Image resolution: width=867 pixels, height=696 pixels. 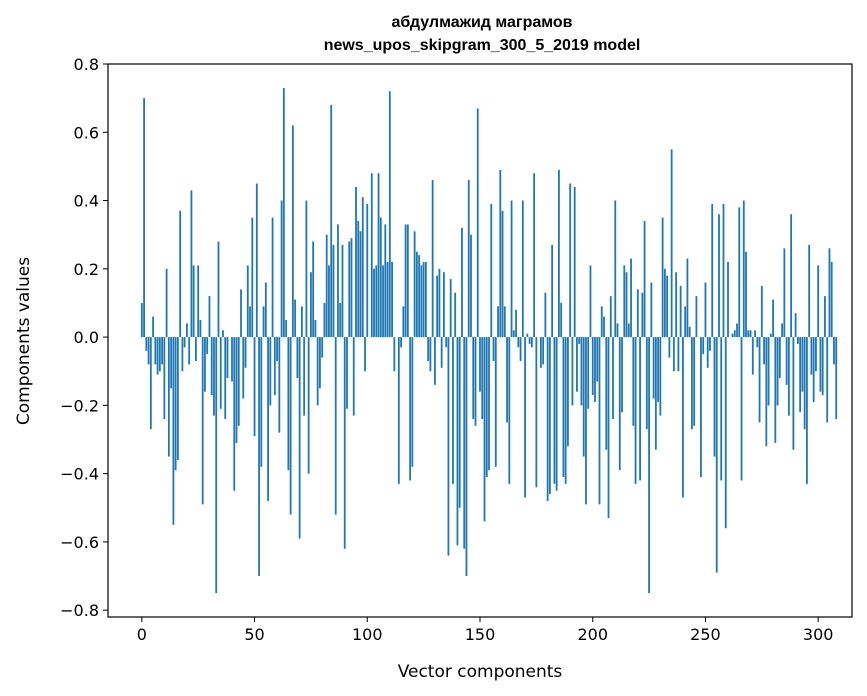 What do you see at coordinates (480, 634) in the screenshot?
I see `x-tick-label: 150` at bounding box center [480, 634].